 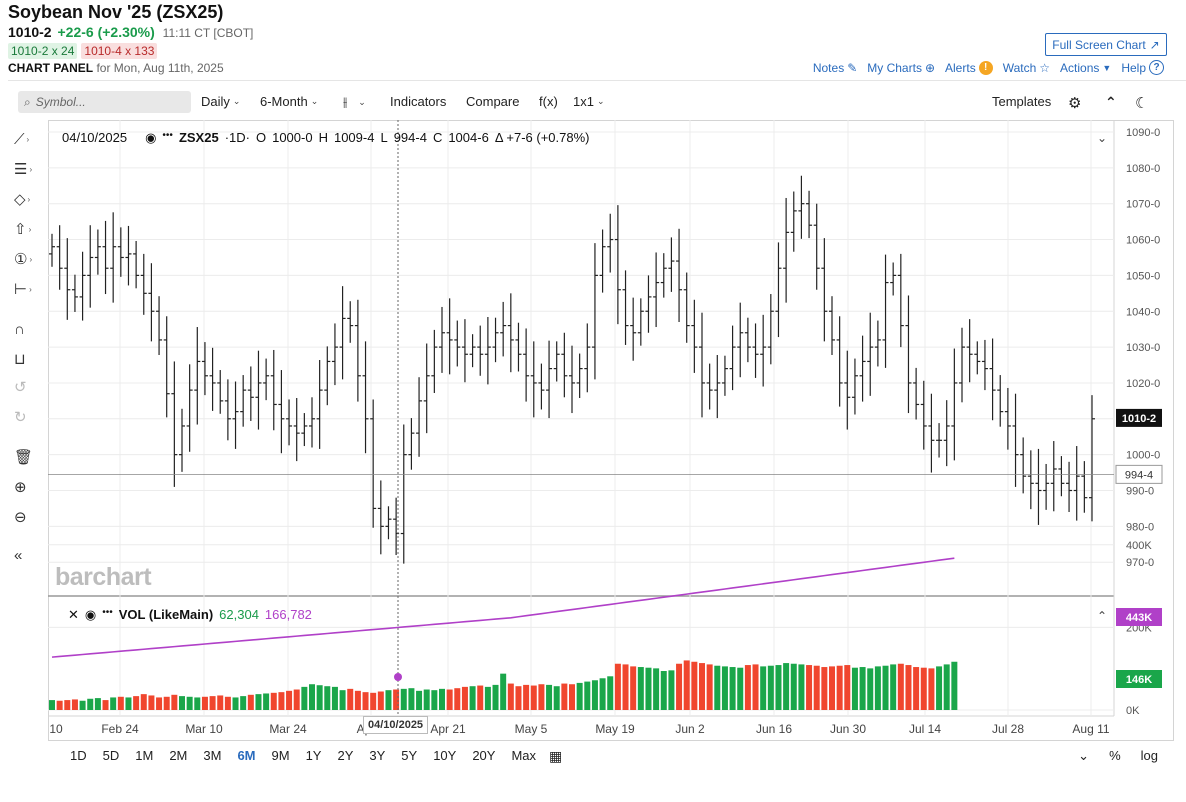 I want to click on bar-type-select: ⫲ ⌄, so click(x=354, y=102).